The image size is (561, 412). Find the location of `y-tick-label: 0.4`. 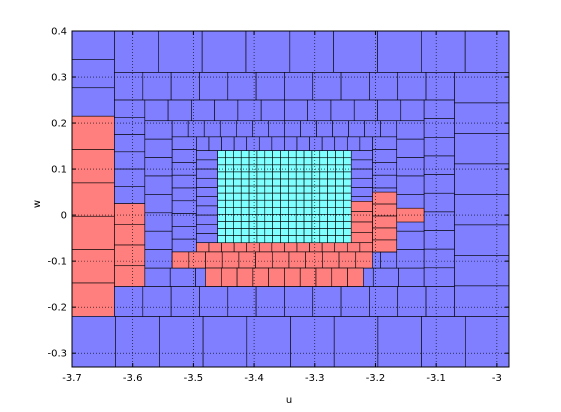

y-tick-label: 0.4 is located at coordinates (59, 32).